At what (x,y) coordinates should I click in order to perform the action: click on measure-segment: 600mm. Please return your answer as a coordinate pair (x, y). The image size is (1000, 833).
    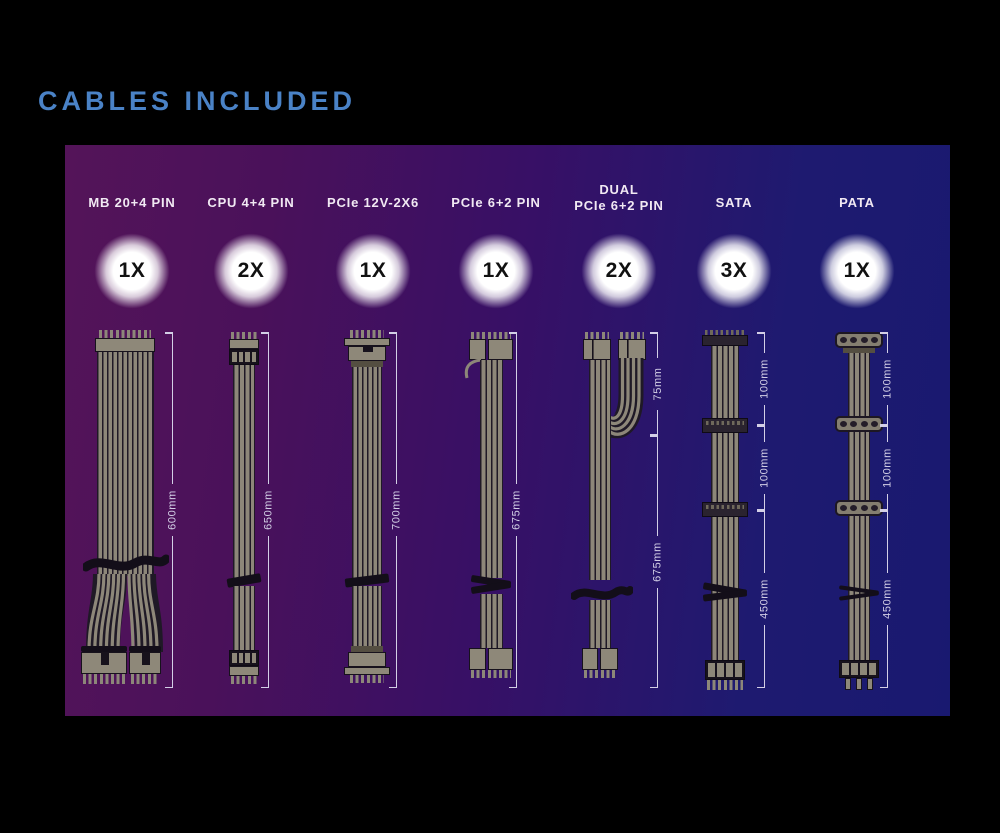
    Looking at the image, I should click on (171, 510).